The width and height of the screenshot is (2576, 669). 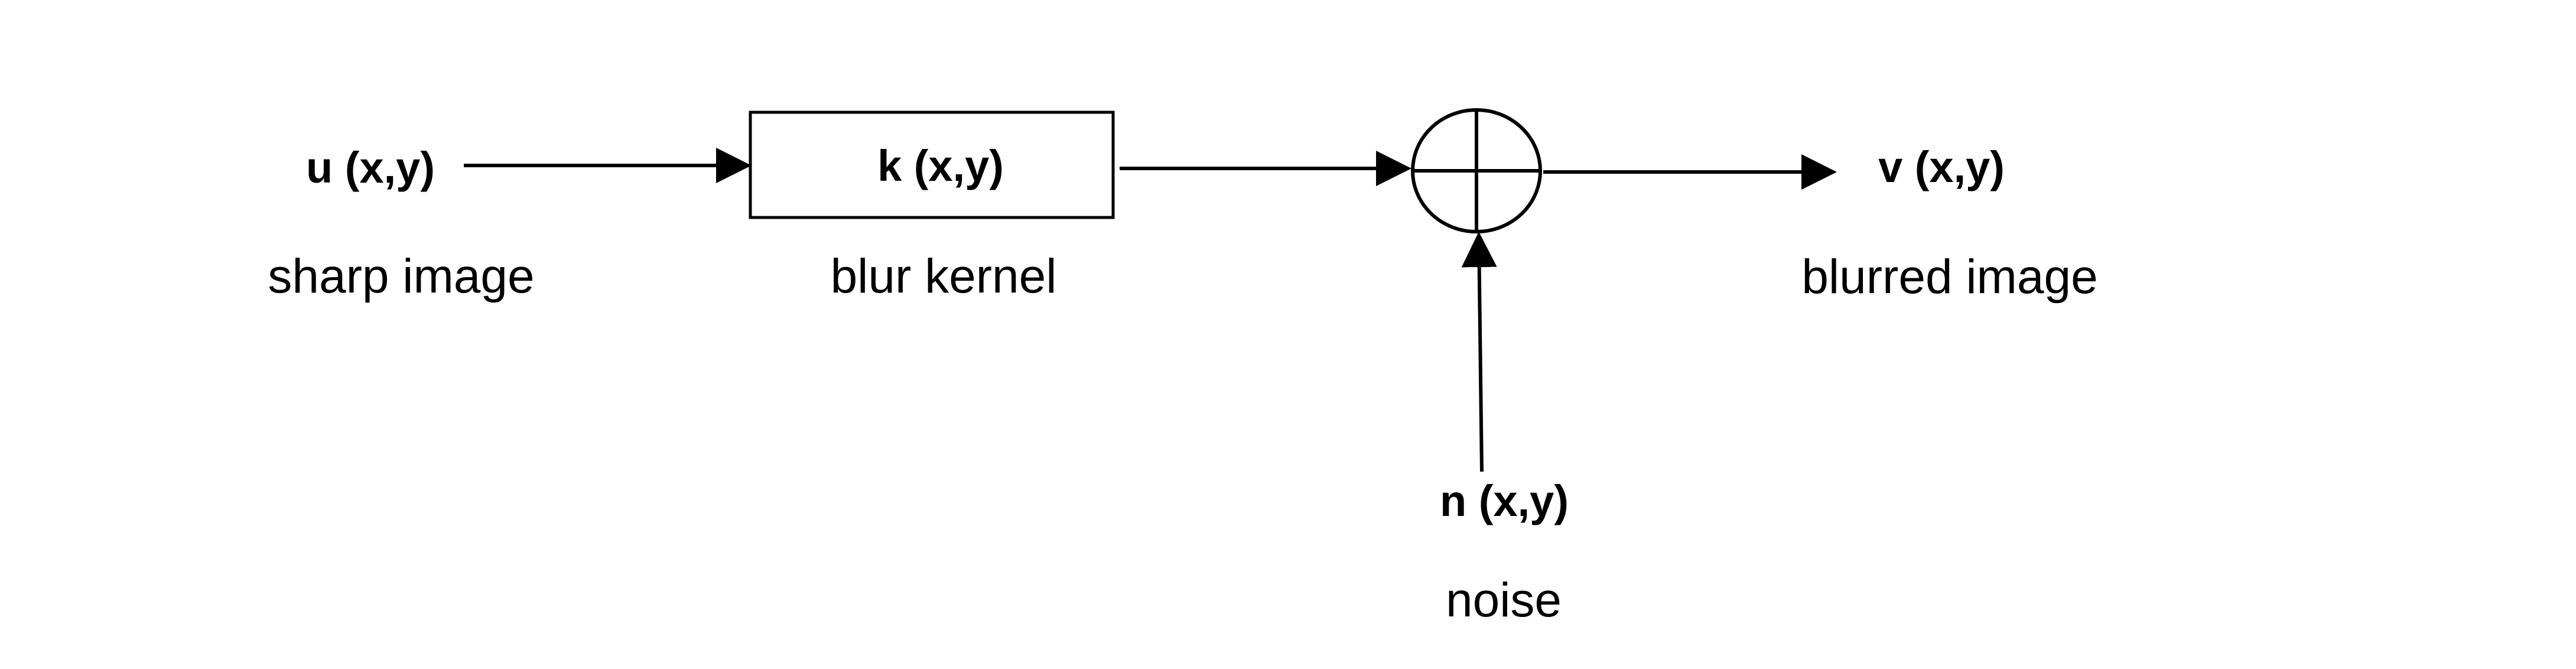 I want to click on noise-caption: noise, so click(x=1504, y=600).